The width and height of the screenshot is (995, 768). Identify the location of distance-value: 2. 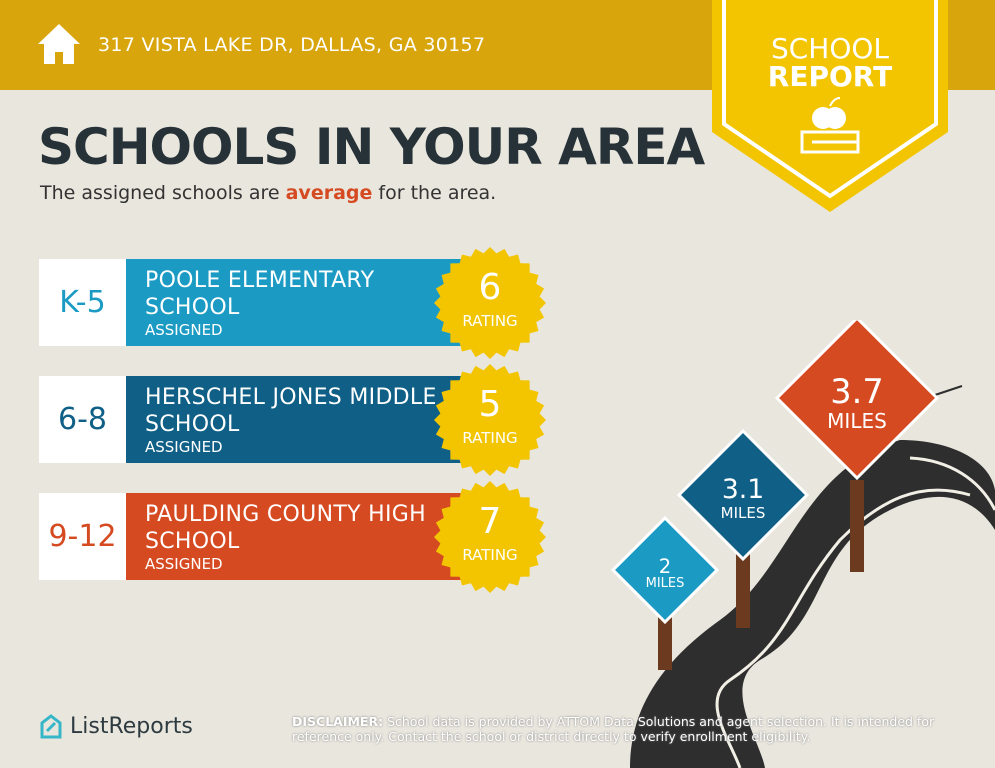
(665, 566).